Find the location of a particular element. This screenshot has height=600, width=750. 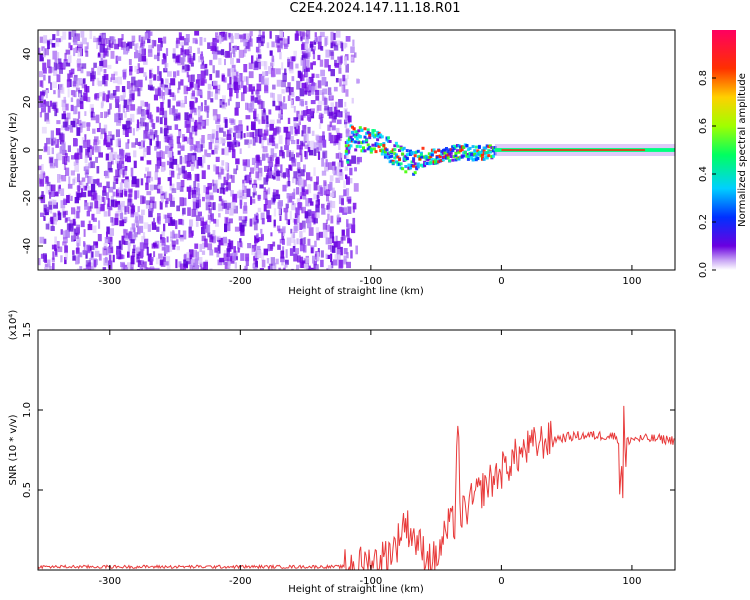

y-tick-label: -20 is located at coordinates (27, 198).